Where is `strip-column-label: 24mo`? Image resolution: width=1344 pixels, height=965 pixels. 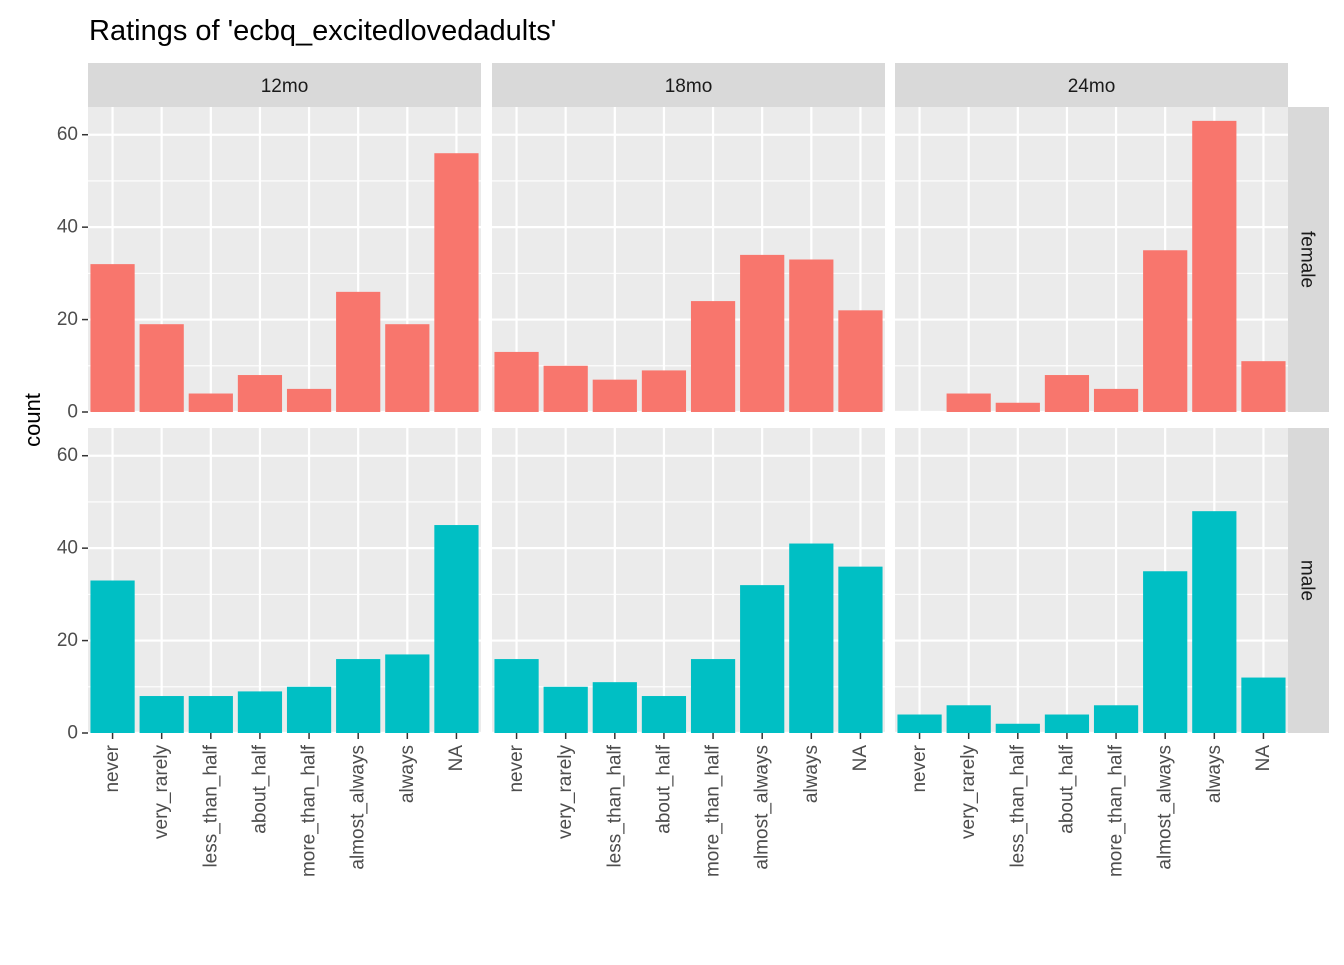 strip-column-label: 24mo is located at coordinates (1092, 86).